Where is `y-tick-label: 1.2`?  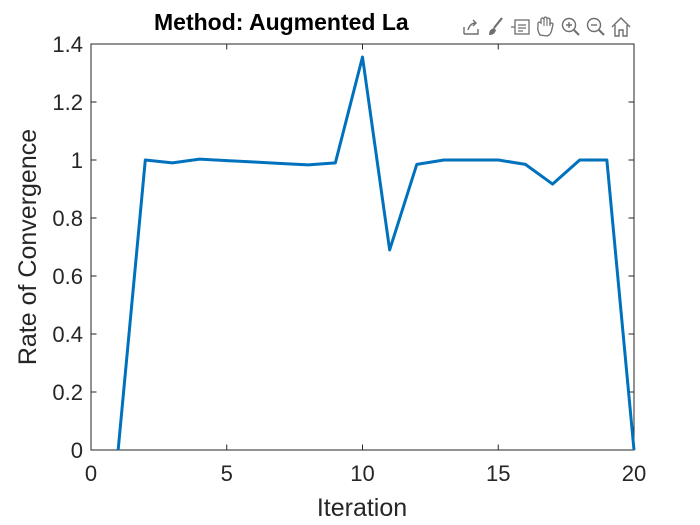
y-tick-label: 1.2 is located at coordinates (67, 102).